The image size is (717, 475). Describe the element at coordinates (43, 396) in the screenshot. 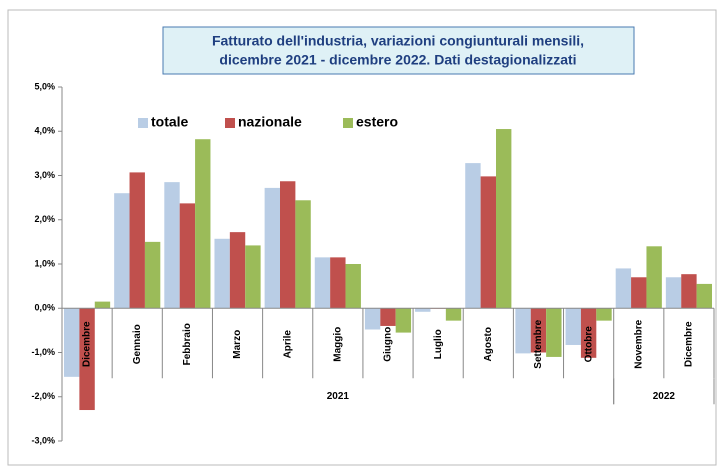

I see `y-tick-label: -2,0%` at that location.